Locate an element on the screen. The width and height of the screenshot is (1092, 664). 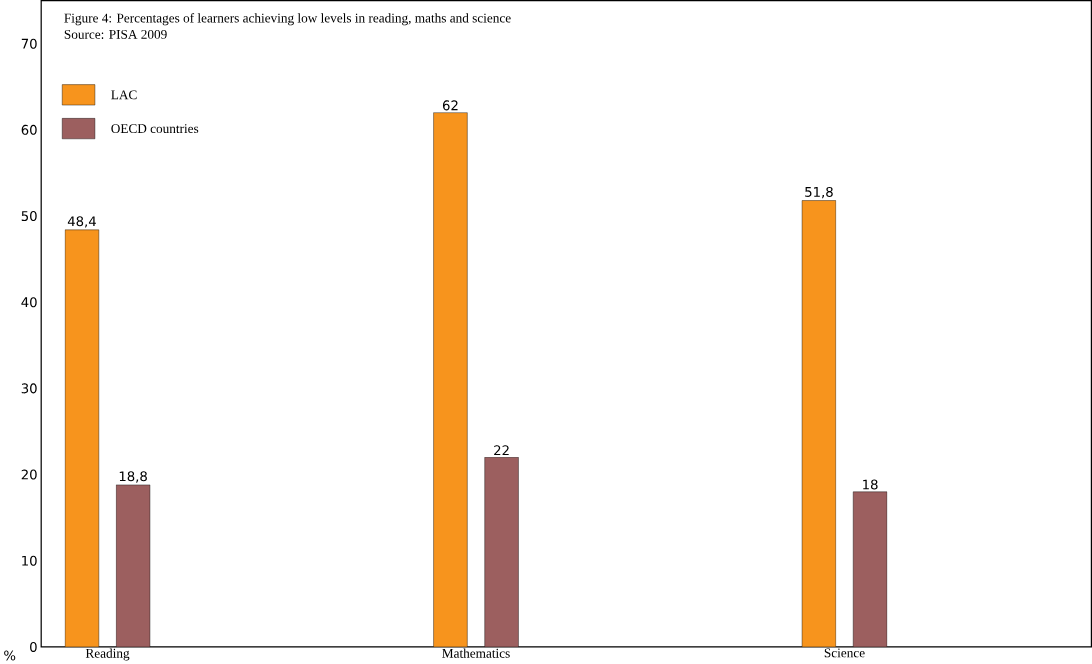
y-tick-label: 0 is located at coordinates (33, 646).